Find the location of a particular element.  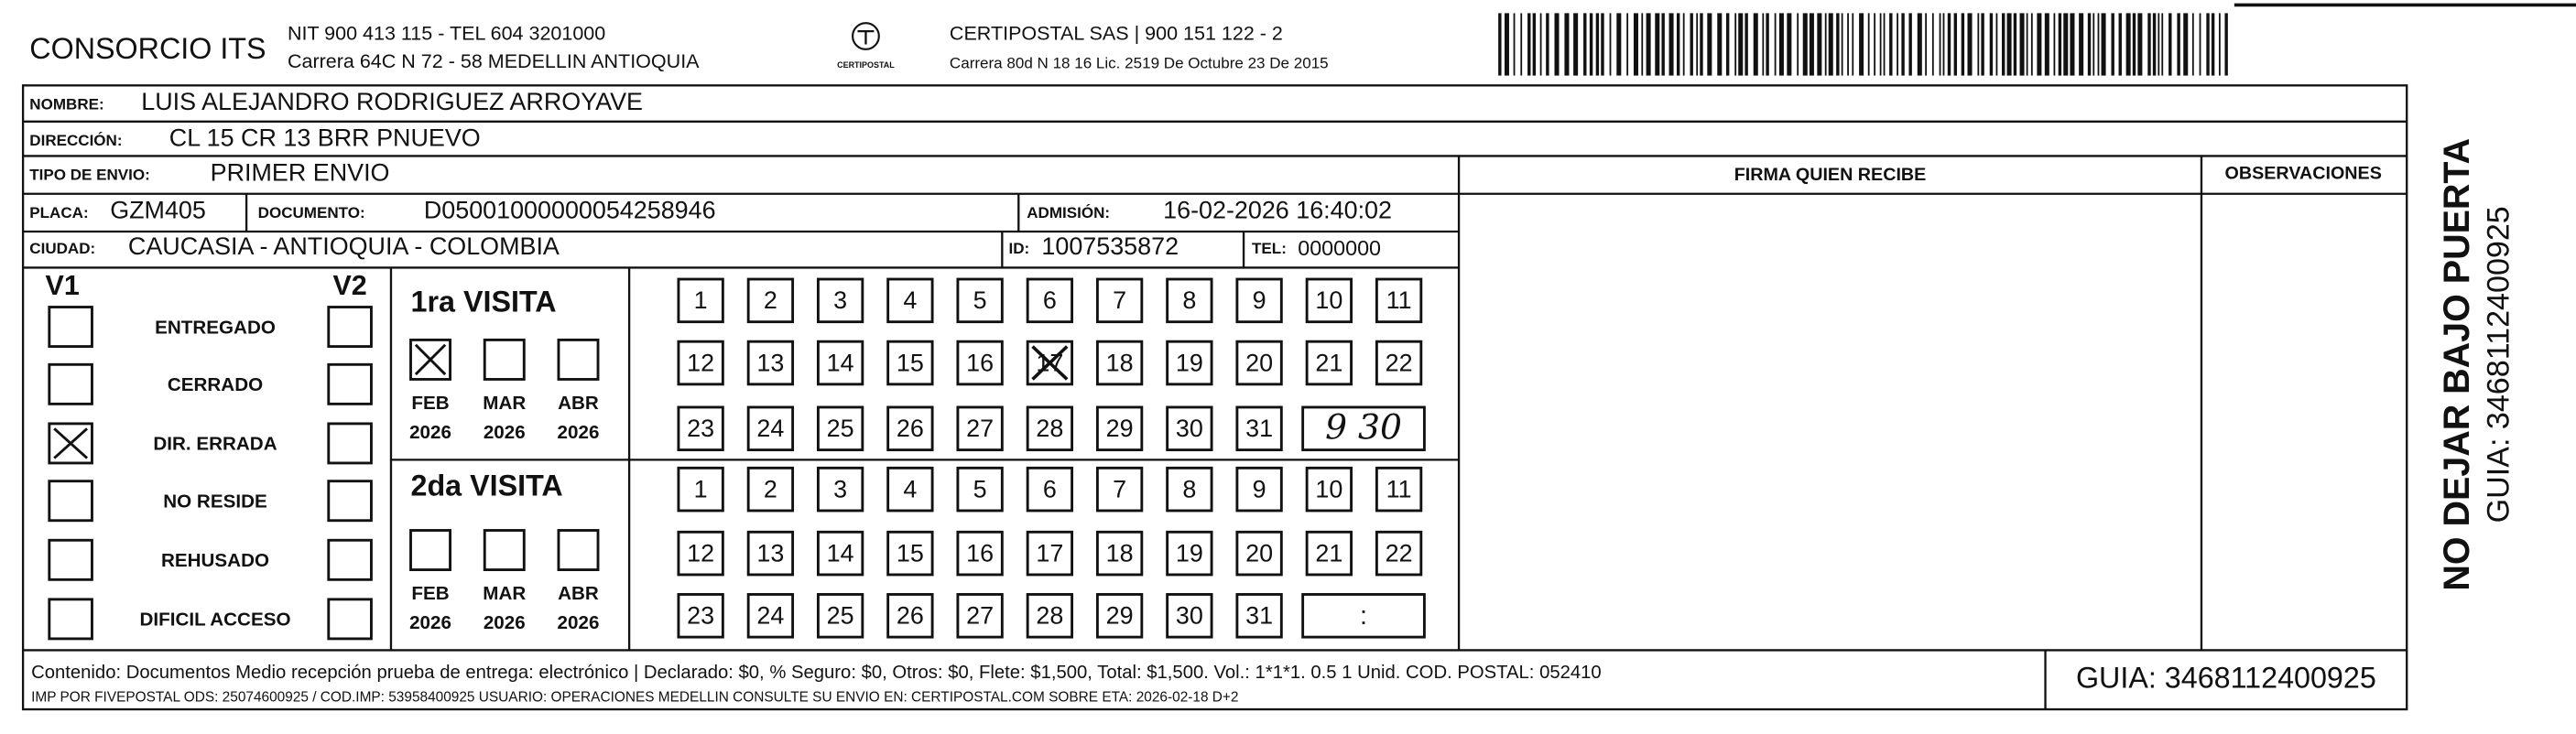

name-label: NOMBRE: is located at coordinates (66, 104).